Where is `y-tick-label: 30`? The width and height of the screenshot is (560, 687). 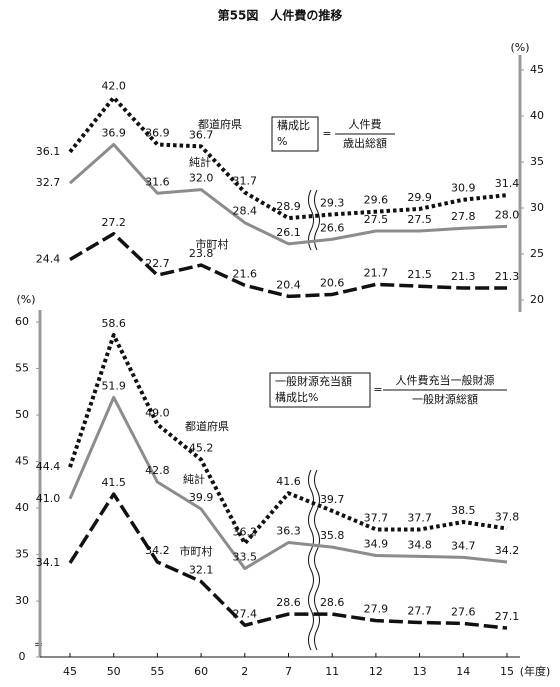
y-tick-label: 30 is located at coordinates (537, 207).